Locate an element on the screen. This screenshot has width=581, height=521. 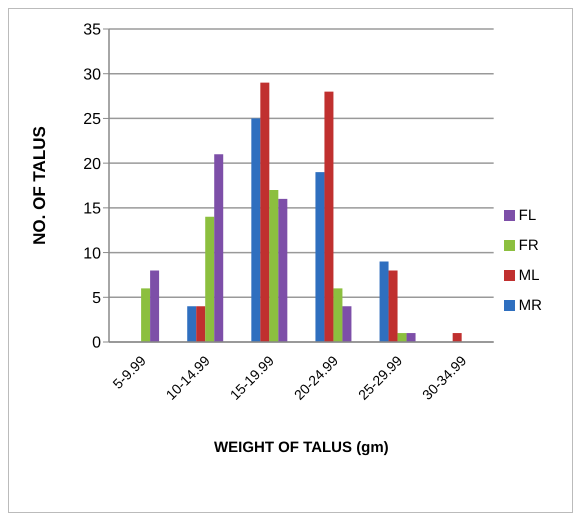
legend-label: ML is located at coordinates (529, 275).